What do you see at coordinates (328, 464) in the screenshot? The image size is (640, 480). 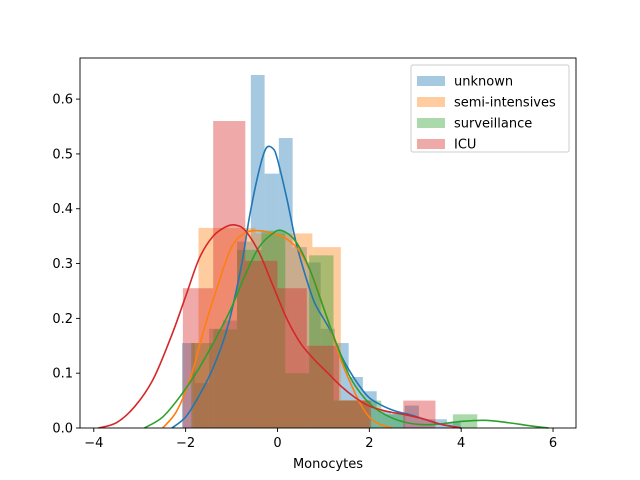 I see `x-axis-label: Monocytes` at bounding box center [328, 464].